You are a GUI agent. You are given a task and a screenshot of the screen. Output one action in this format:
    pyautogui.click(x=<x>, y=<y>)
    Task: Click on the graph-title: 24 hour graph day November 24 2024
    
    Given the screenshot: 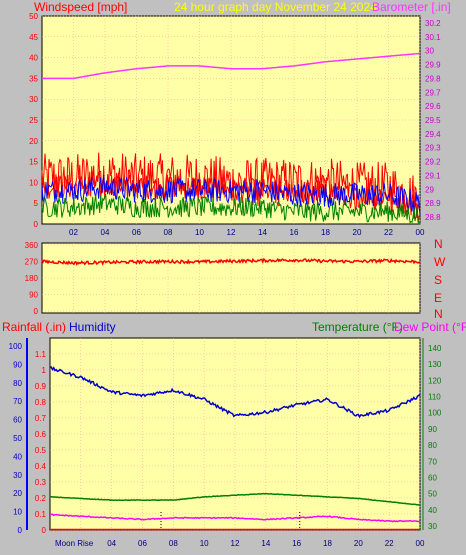 What is the action you would take?
    pyautogui.click(x=275, y=7)
    